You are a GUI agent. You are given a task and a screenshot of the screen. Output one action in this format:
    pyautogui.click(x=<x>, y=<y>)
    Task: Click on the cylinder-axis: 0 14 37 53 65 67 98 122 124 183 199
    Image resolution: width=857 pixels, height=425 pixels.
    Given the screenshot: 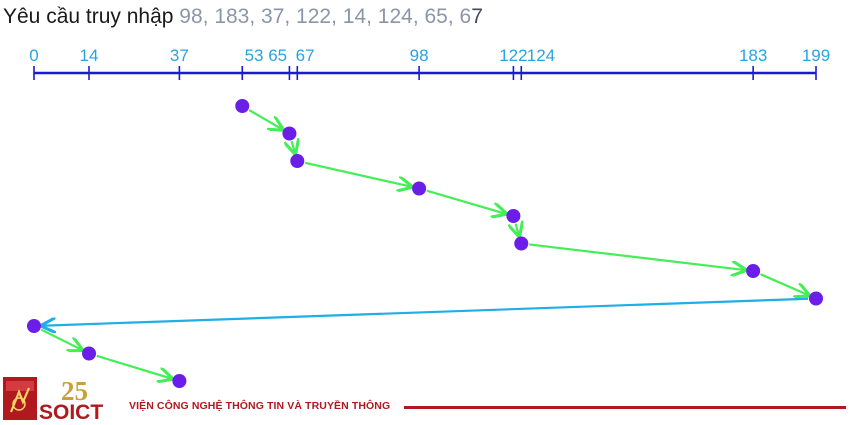 What is the action you would take?
    pyautogui.click(x=429, y=63)
    